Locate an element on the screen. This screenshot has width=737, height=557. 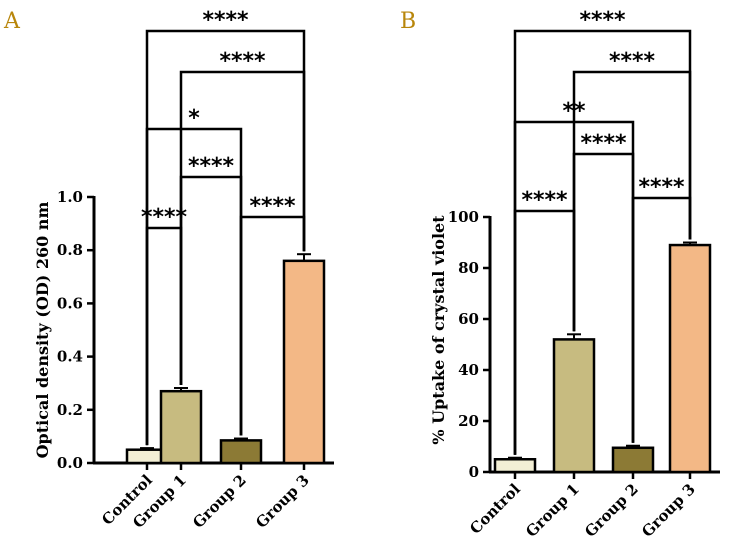
panel-b-y-axis-title: % Uptake of crystal violet is located at coordinates (438, 330).